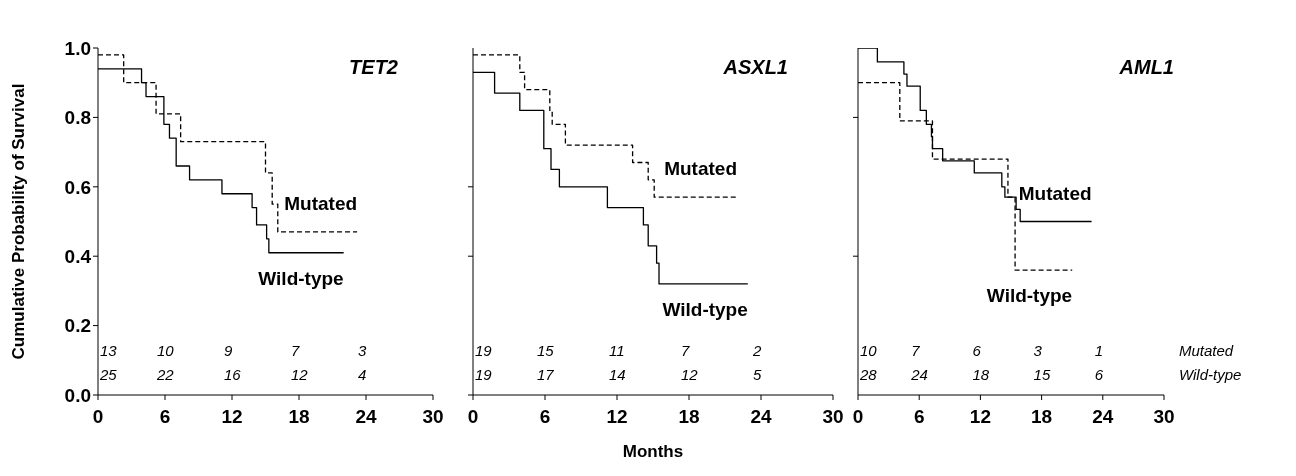 The width and height of the screenshot is (1296, 476). I want to click on y-axis-title: Cumulative Probability of Survival, so click(19, 221).